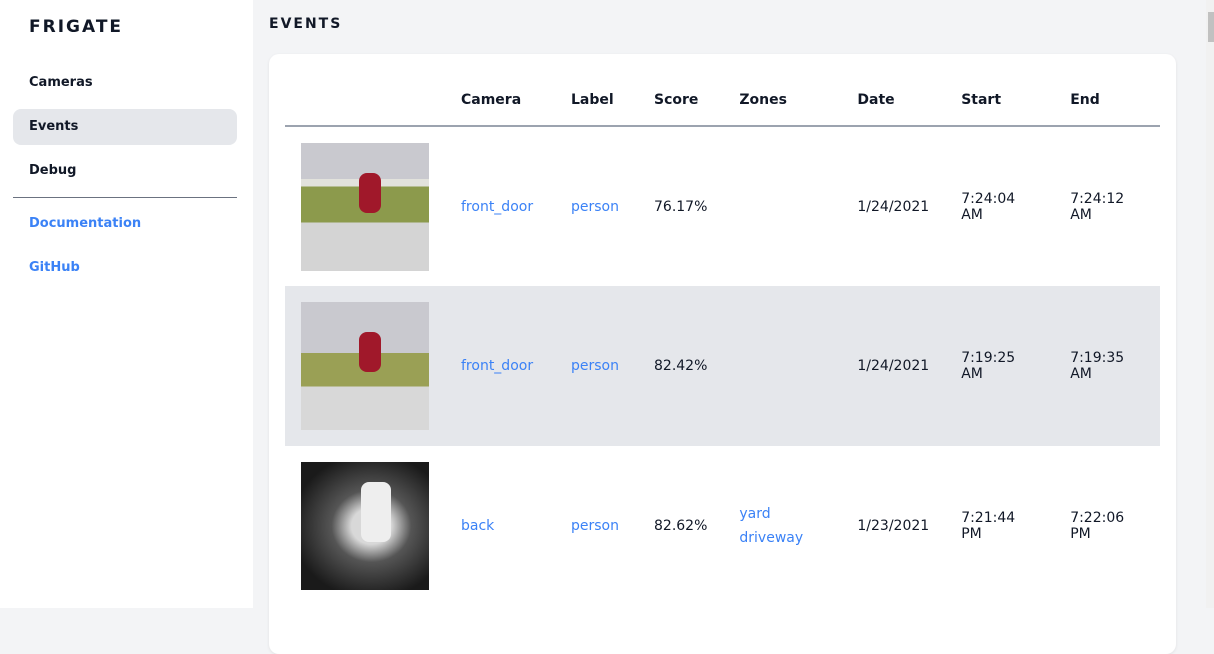 The width and height of the screenshot is (1214, 654). I want to click on start-time: 7:19:25 AM, so click(1000, 366).